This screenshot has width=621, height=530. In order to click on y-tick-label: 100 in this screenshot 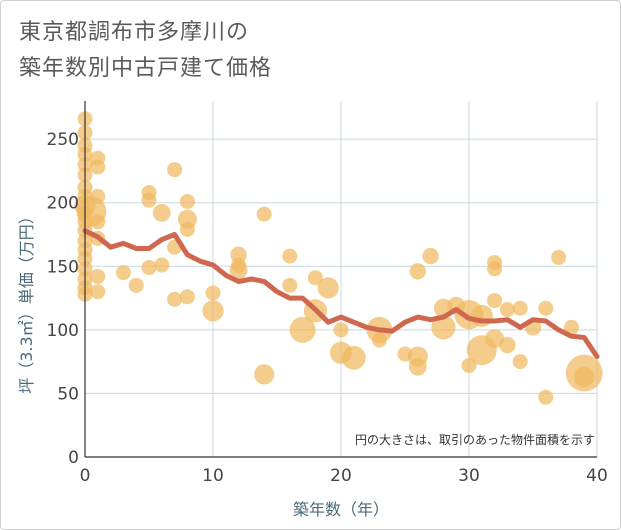, I will do `click(63, 331)`.